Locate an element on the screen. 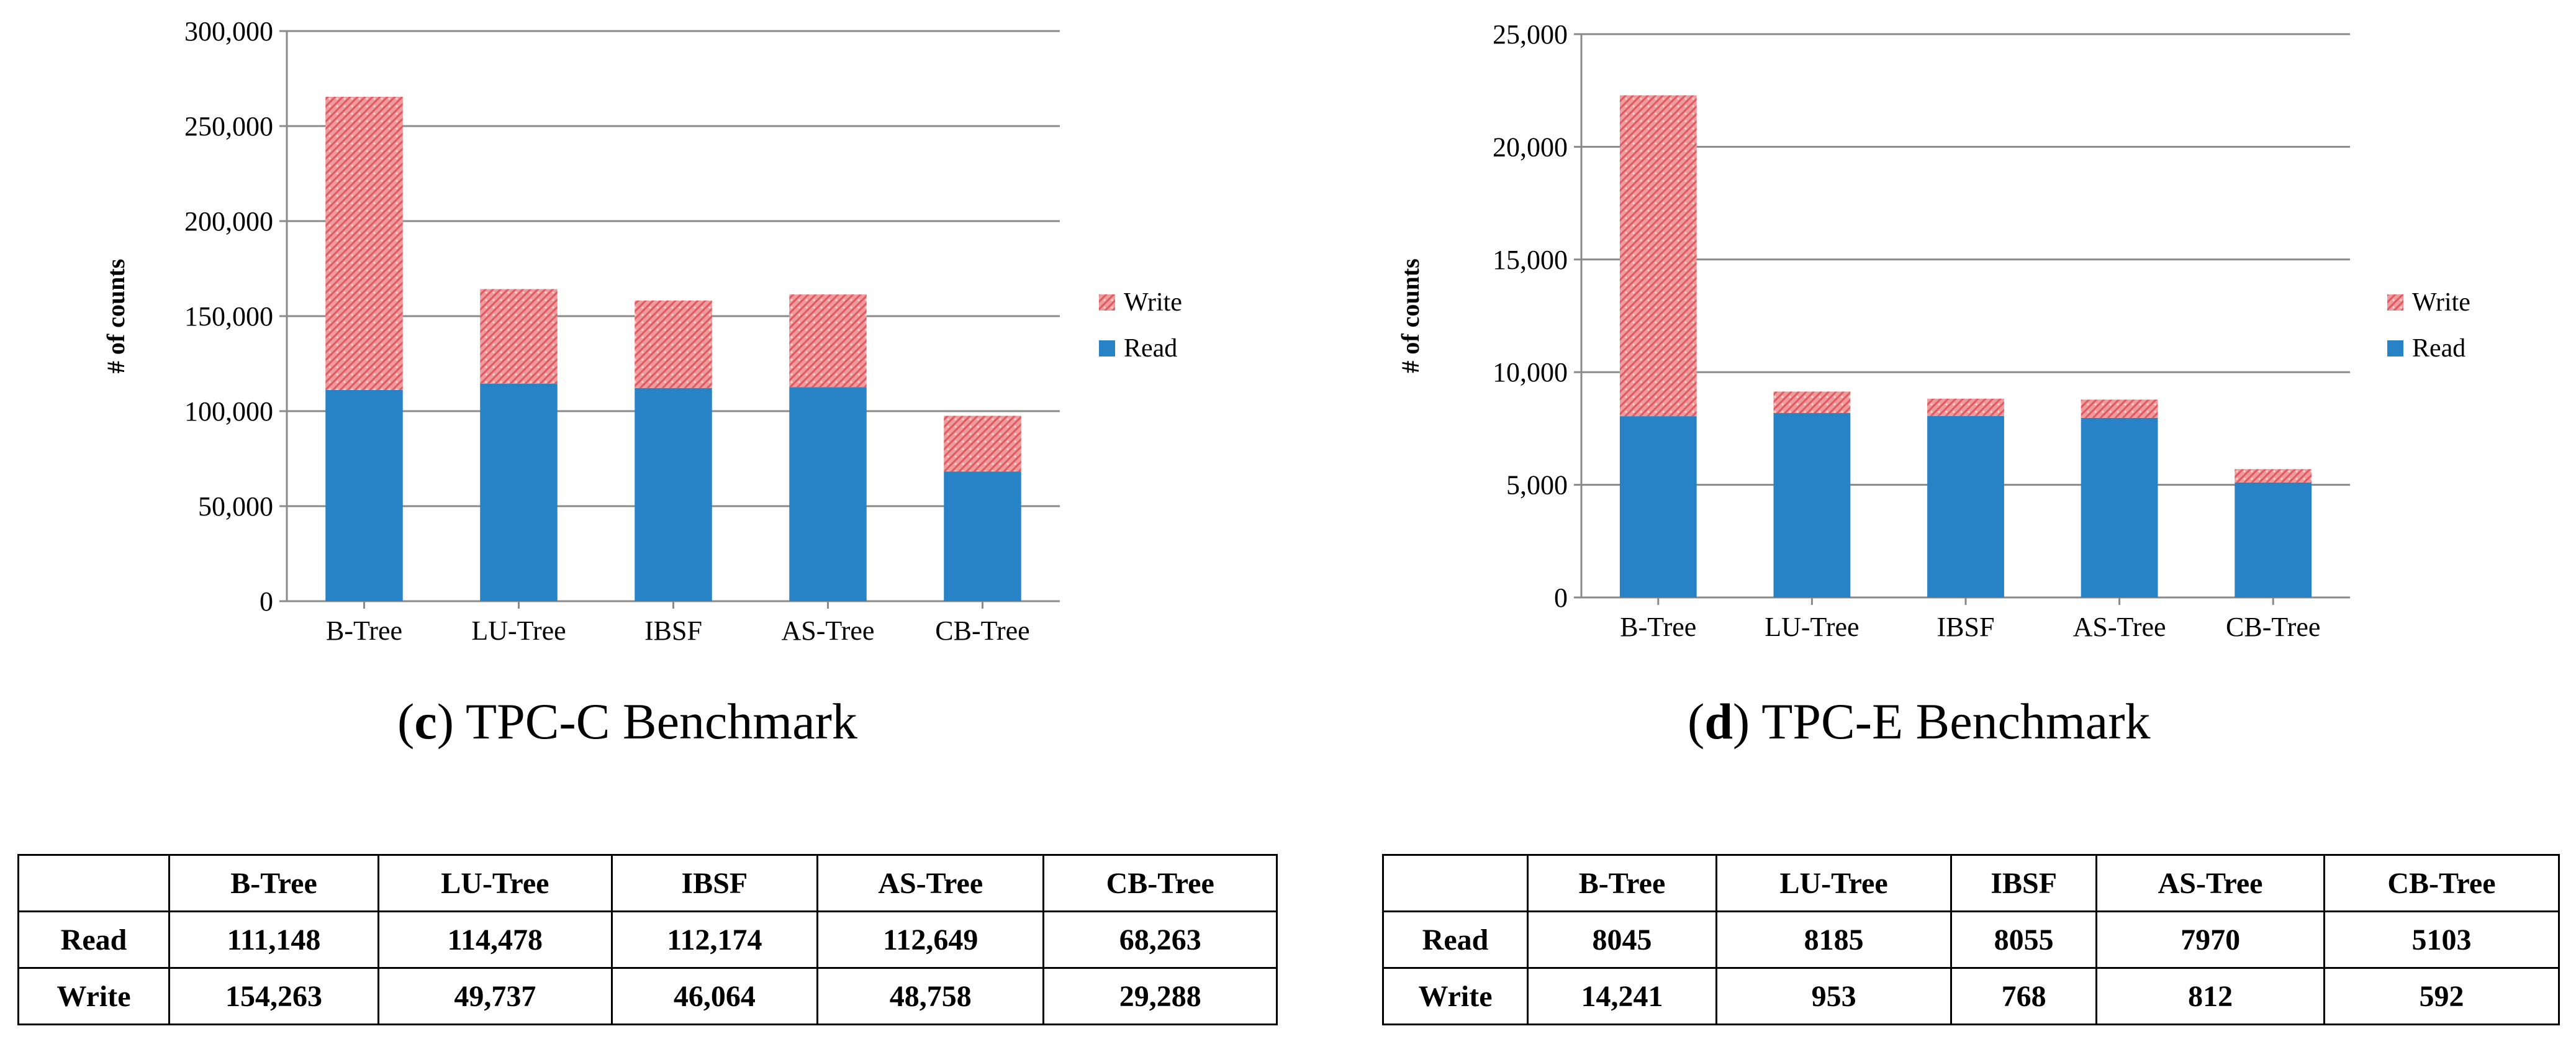 This screenshot has width=2576, height=1044. table-header-row: B-Tree LU-Tree IBSF AS-Tree CB-Tree is located at coordinates (647, 883).